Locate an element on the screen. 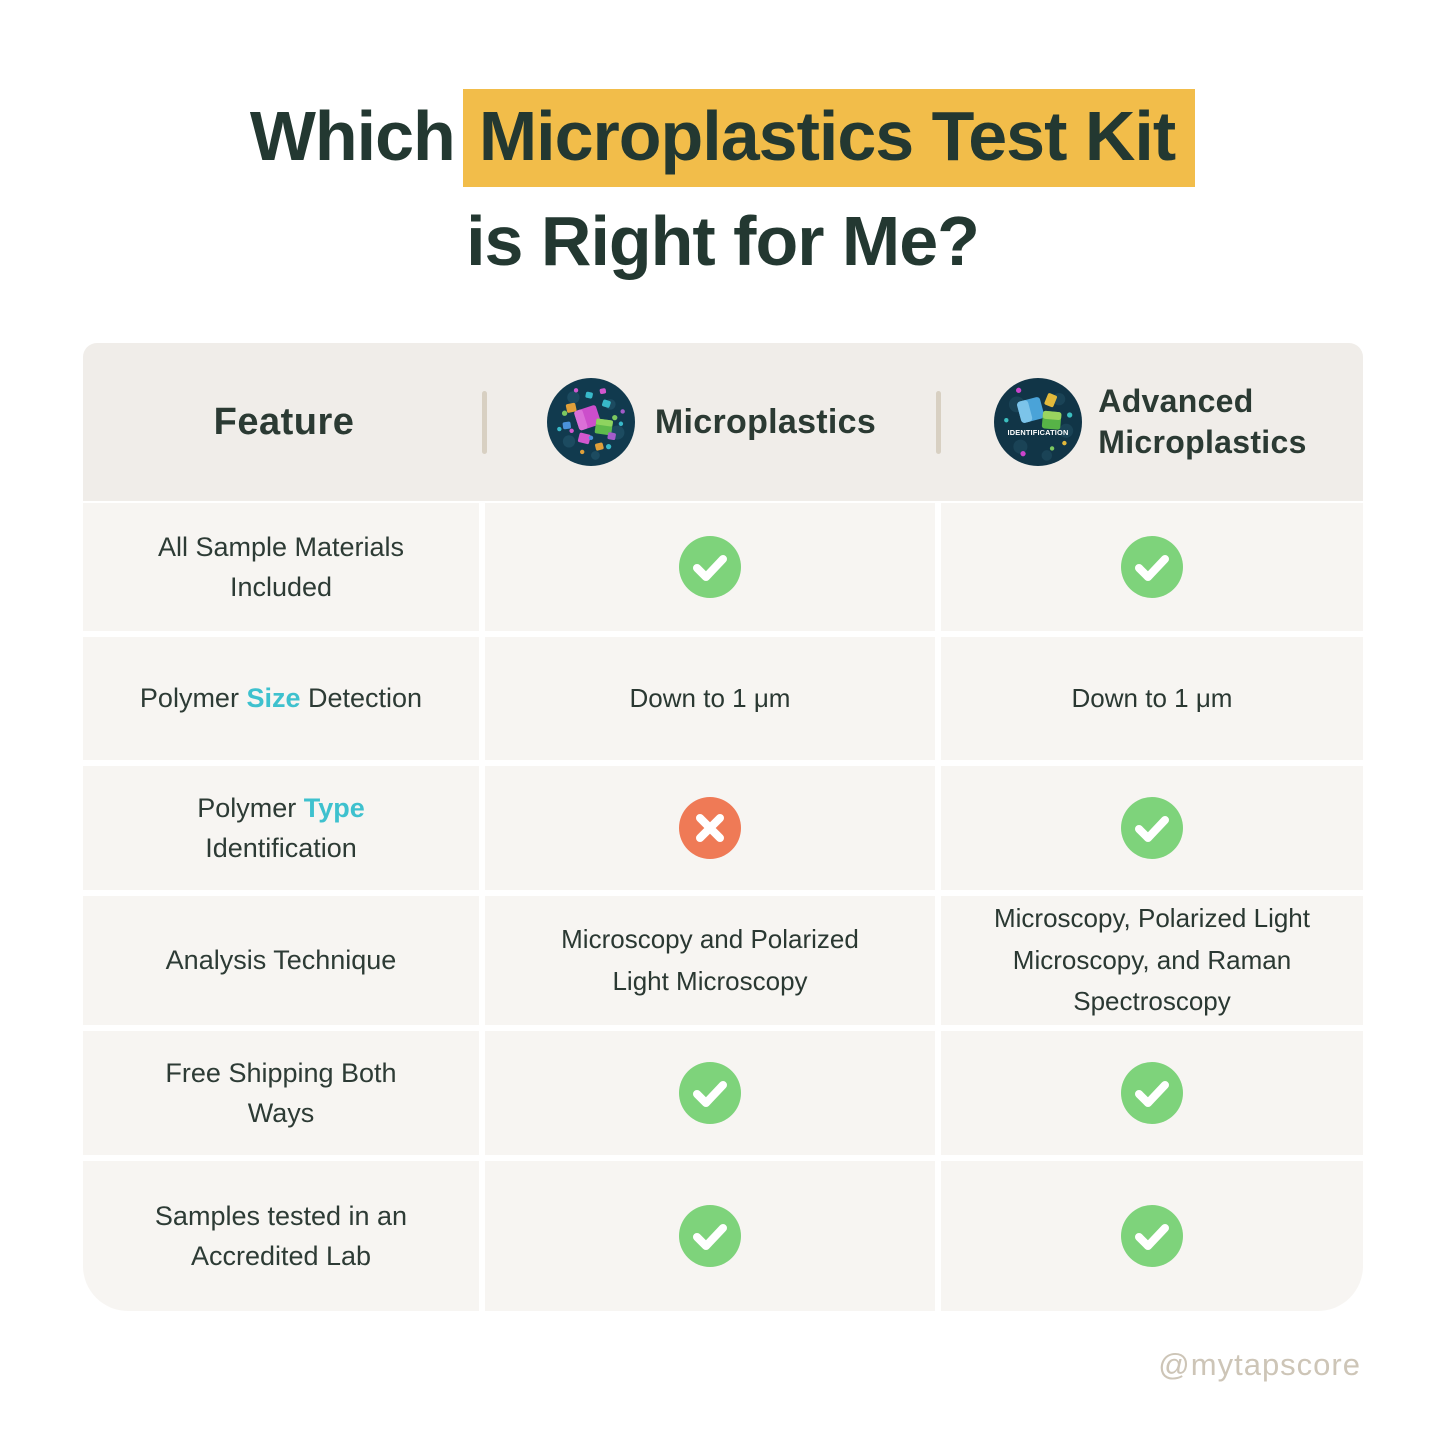 This screenshot has height=1445, width=1445. advanced-microplastics-badge-icon: IDENTIFICATION is located at coordinates (1038, 422).